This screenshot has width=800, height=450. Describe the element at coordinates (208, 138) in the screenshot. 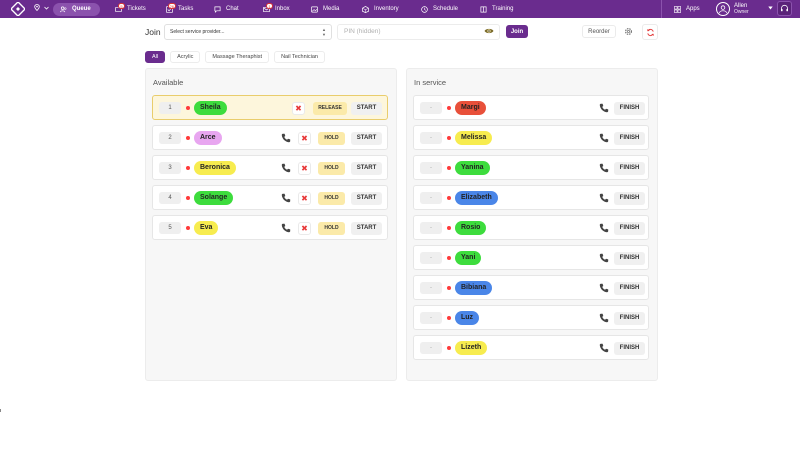

I see `provider-name-pill: Arce` at that location.